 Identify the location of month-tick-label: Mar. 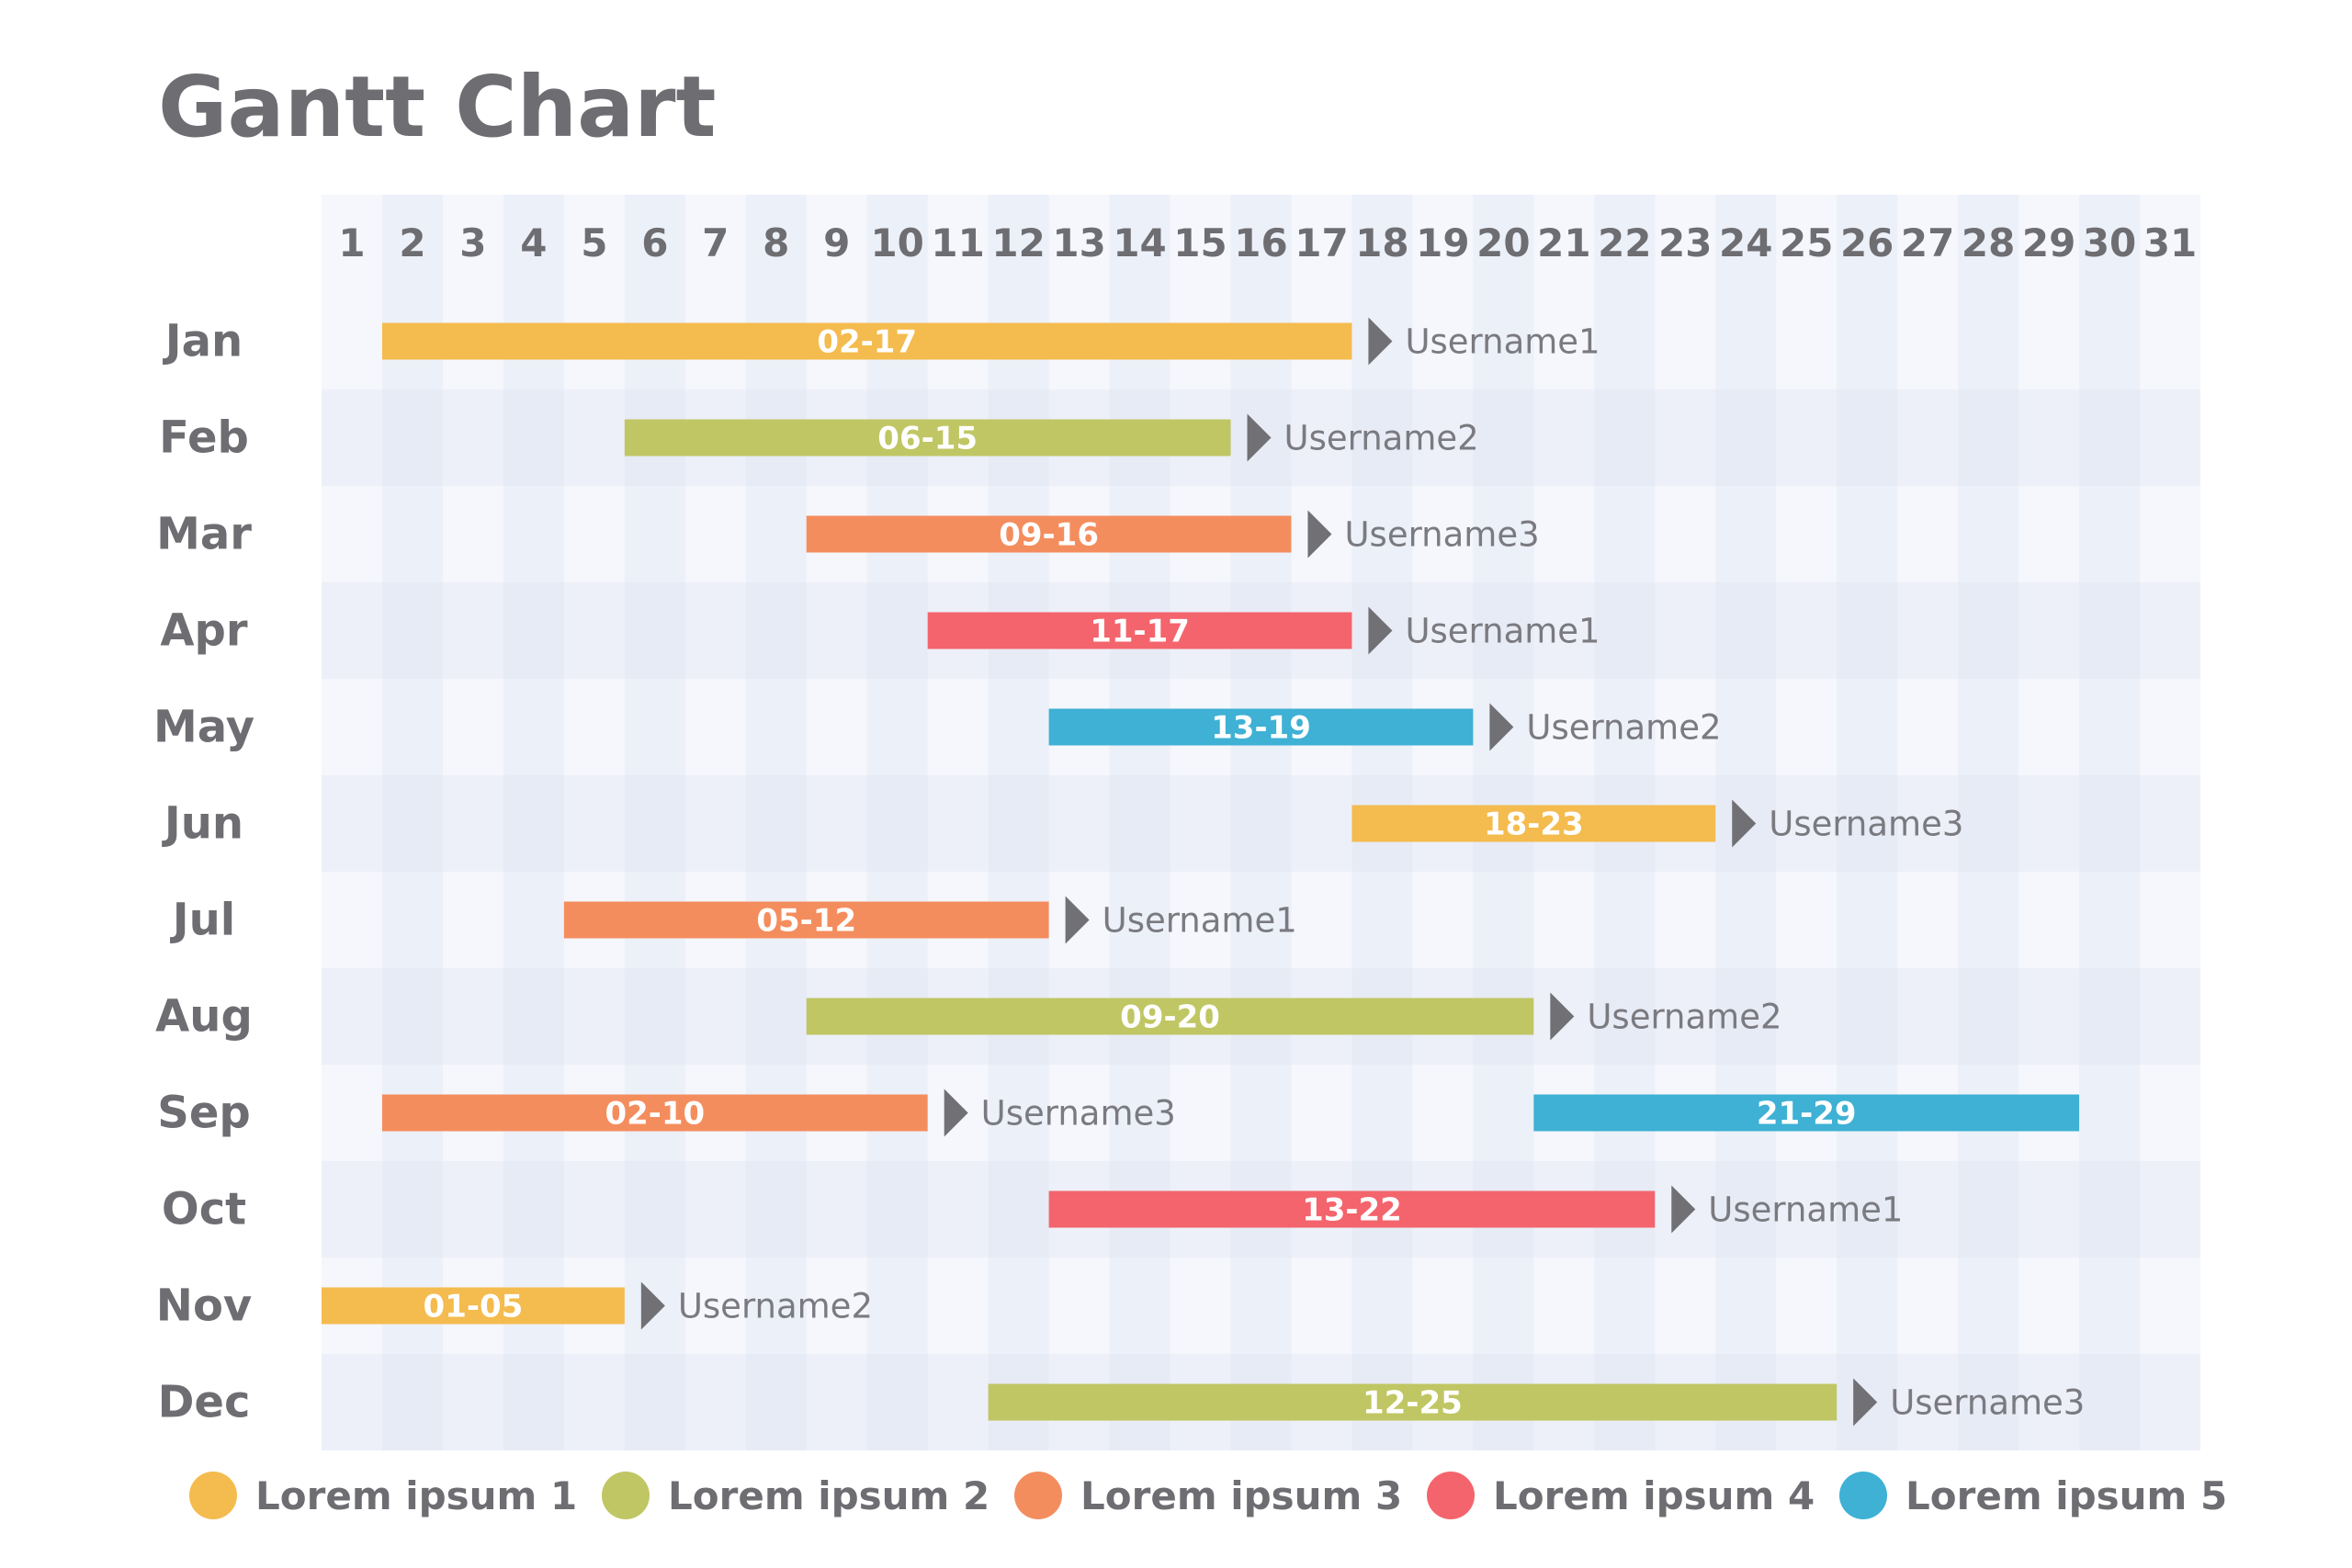
(204, 534).